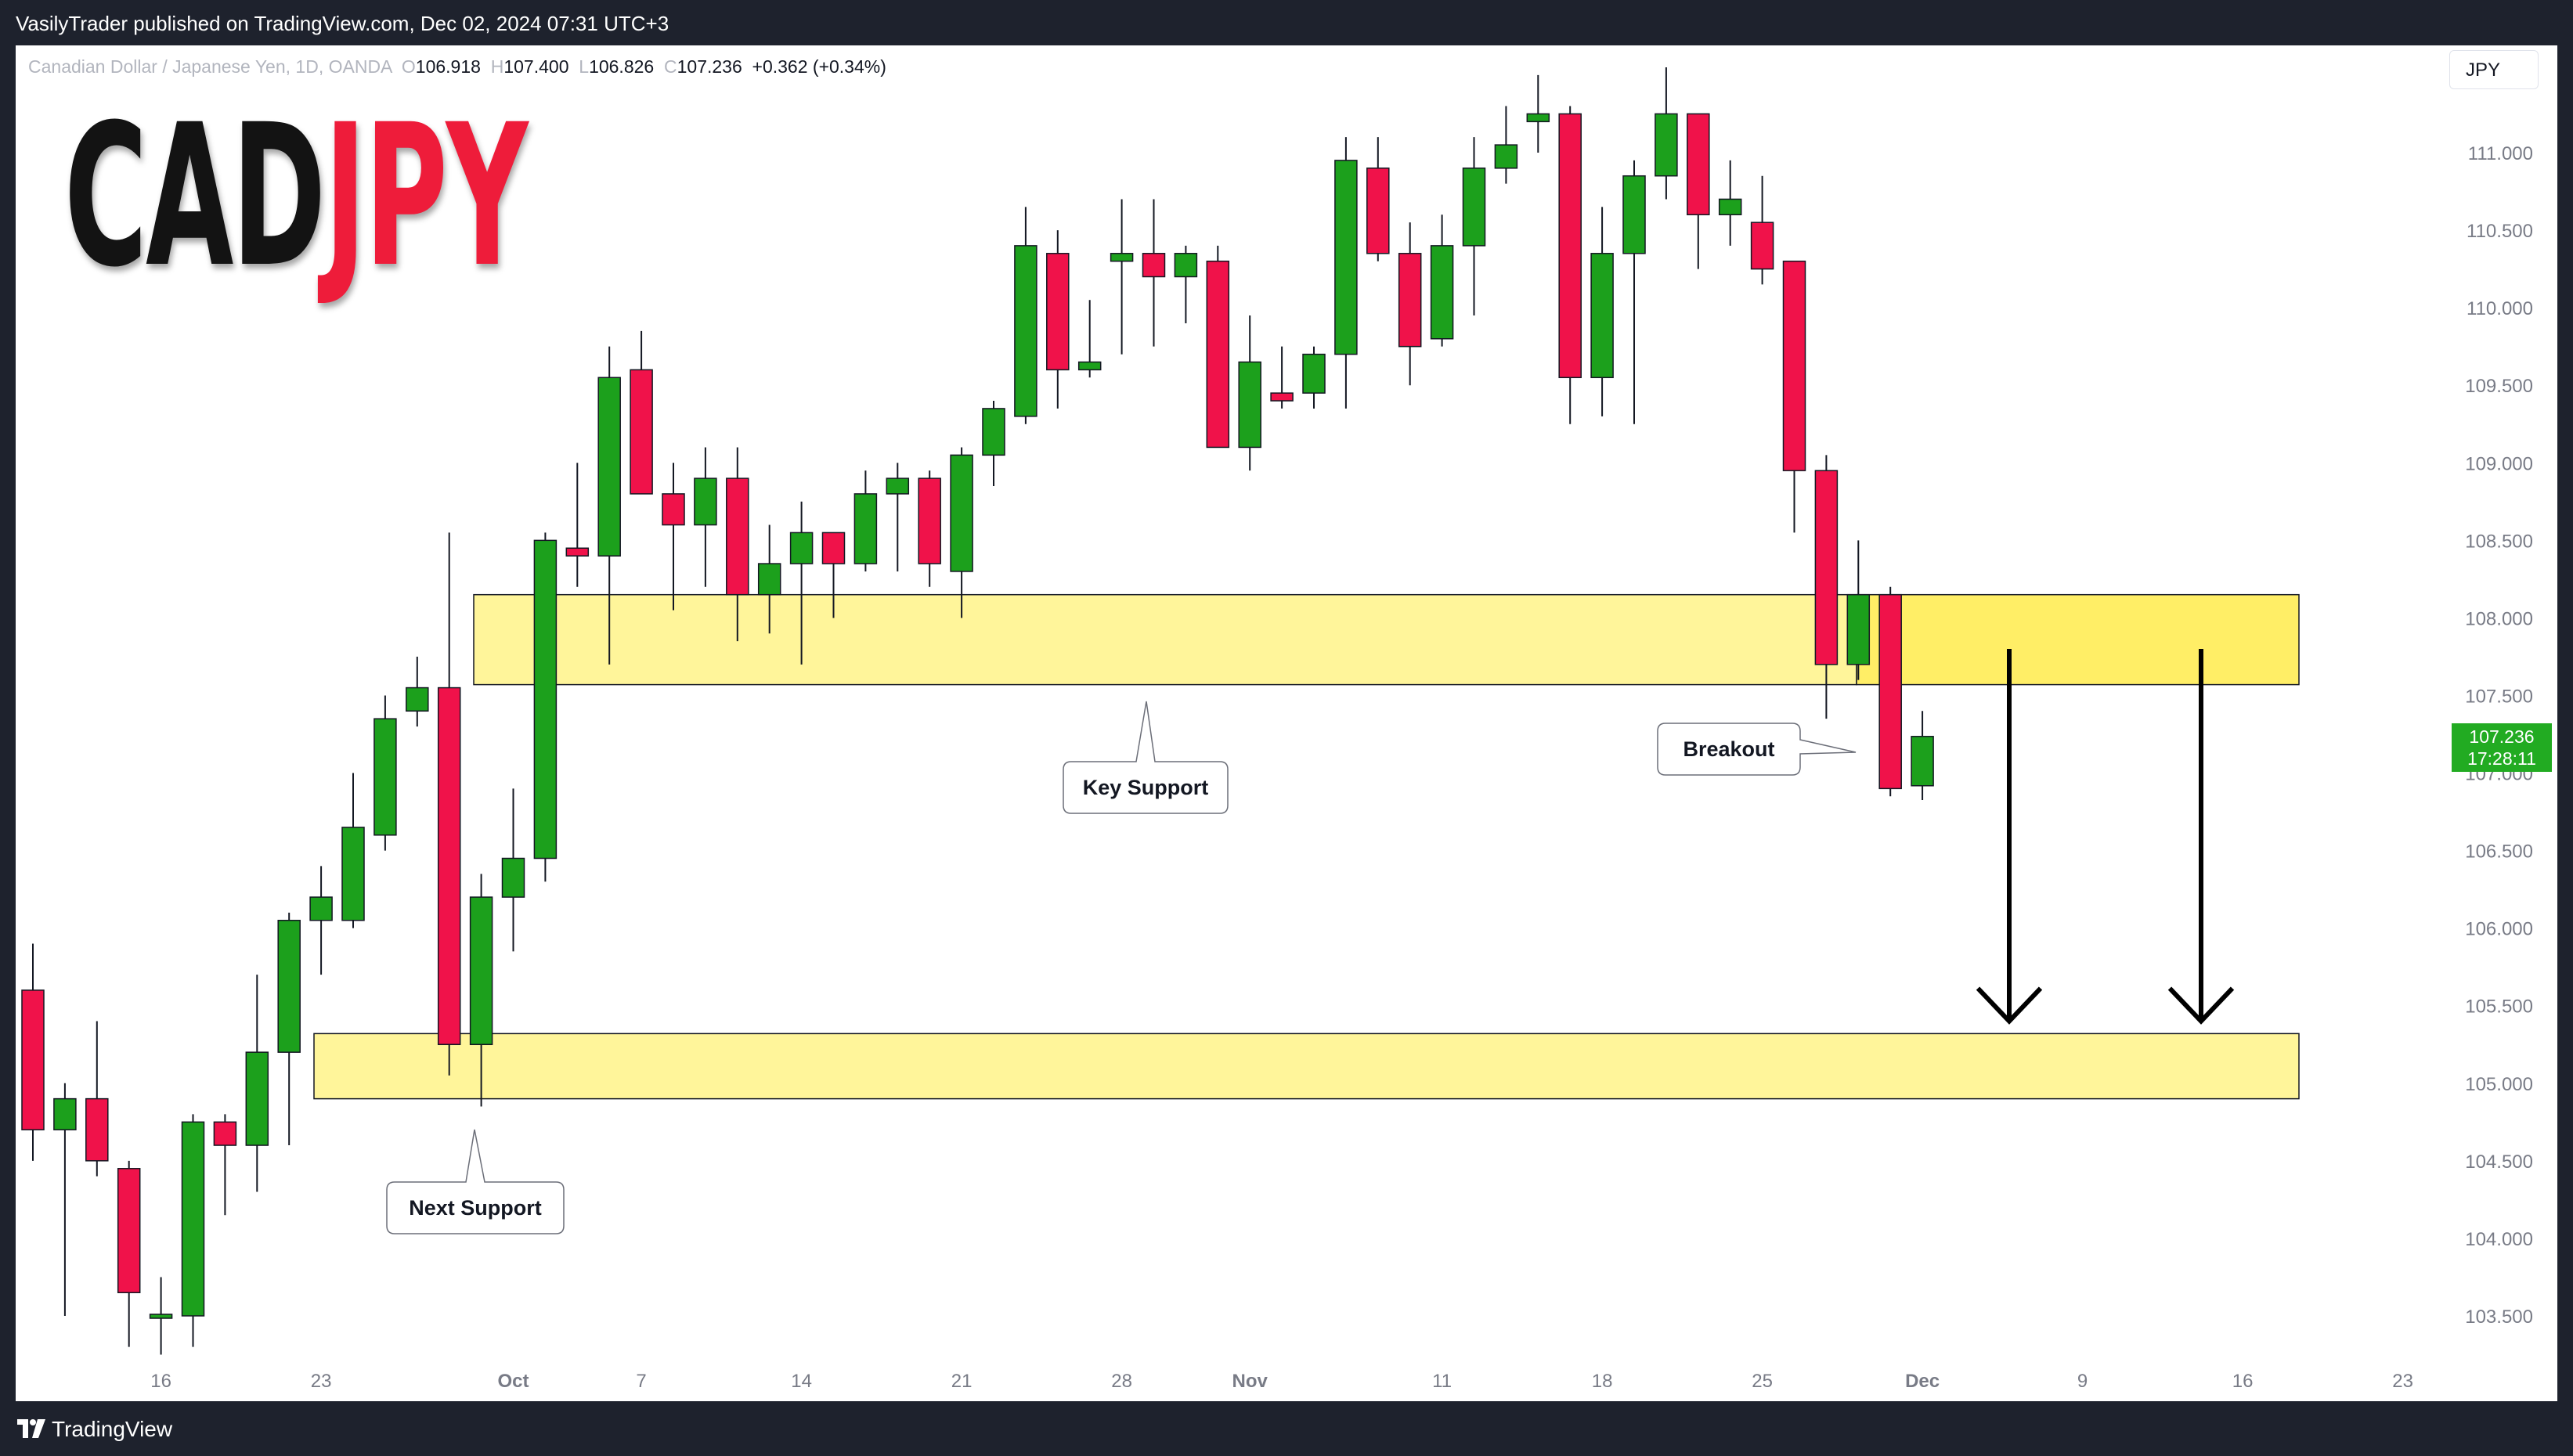 Image resolution: width=2573 pixels, height=1456 pixels. I want to click on x-tick-label: Oct, so click(513, 1381).